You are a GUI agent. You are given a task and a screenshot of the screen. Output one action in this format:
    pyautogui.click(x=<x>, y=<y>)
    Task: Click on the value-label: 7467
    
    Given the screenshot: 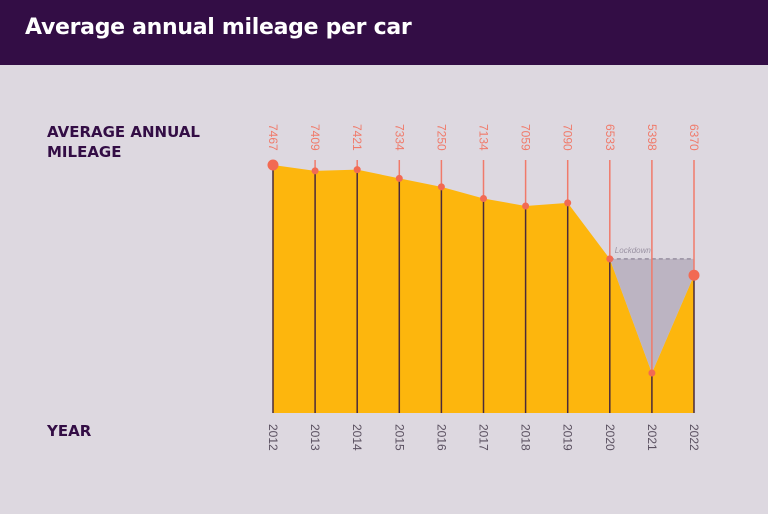 What is the action you would take?
    pyautogui.click(x=273, y=137)
    